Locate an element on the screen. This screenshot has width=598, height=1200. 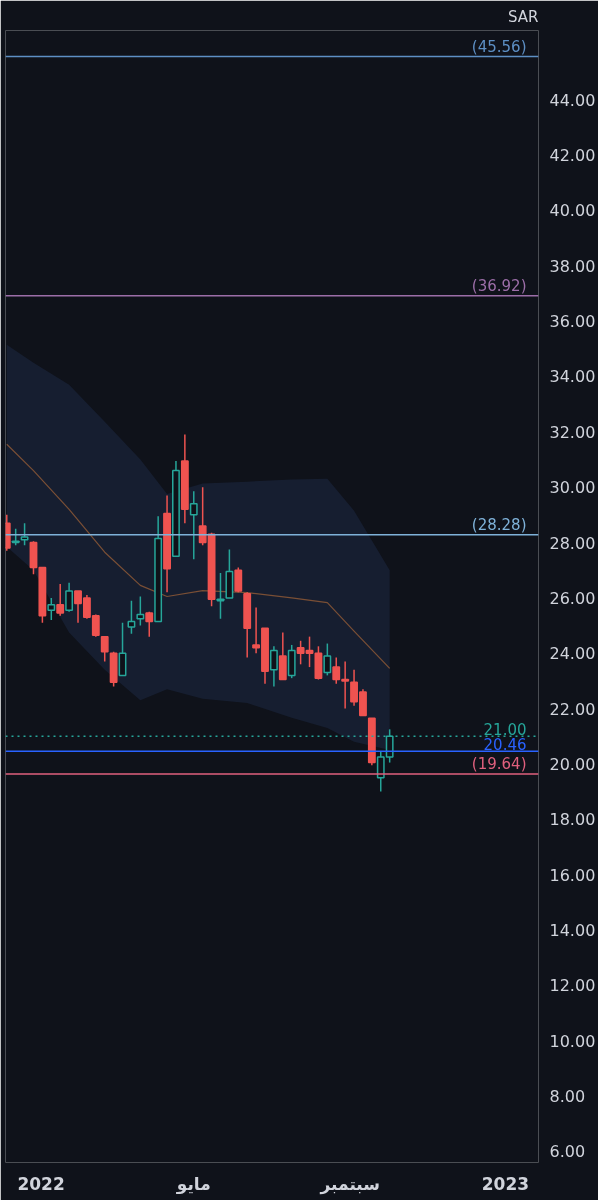
y-tick-label: 10.00 is located at coordinates (572, 1041).